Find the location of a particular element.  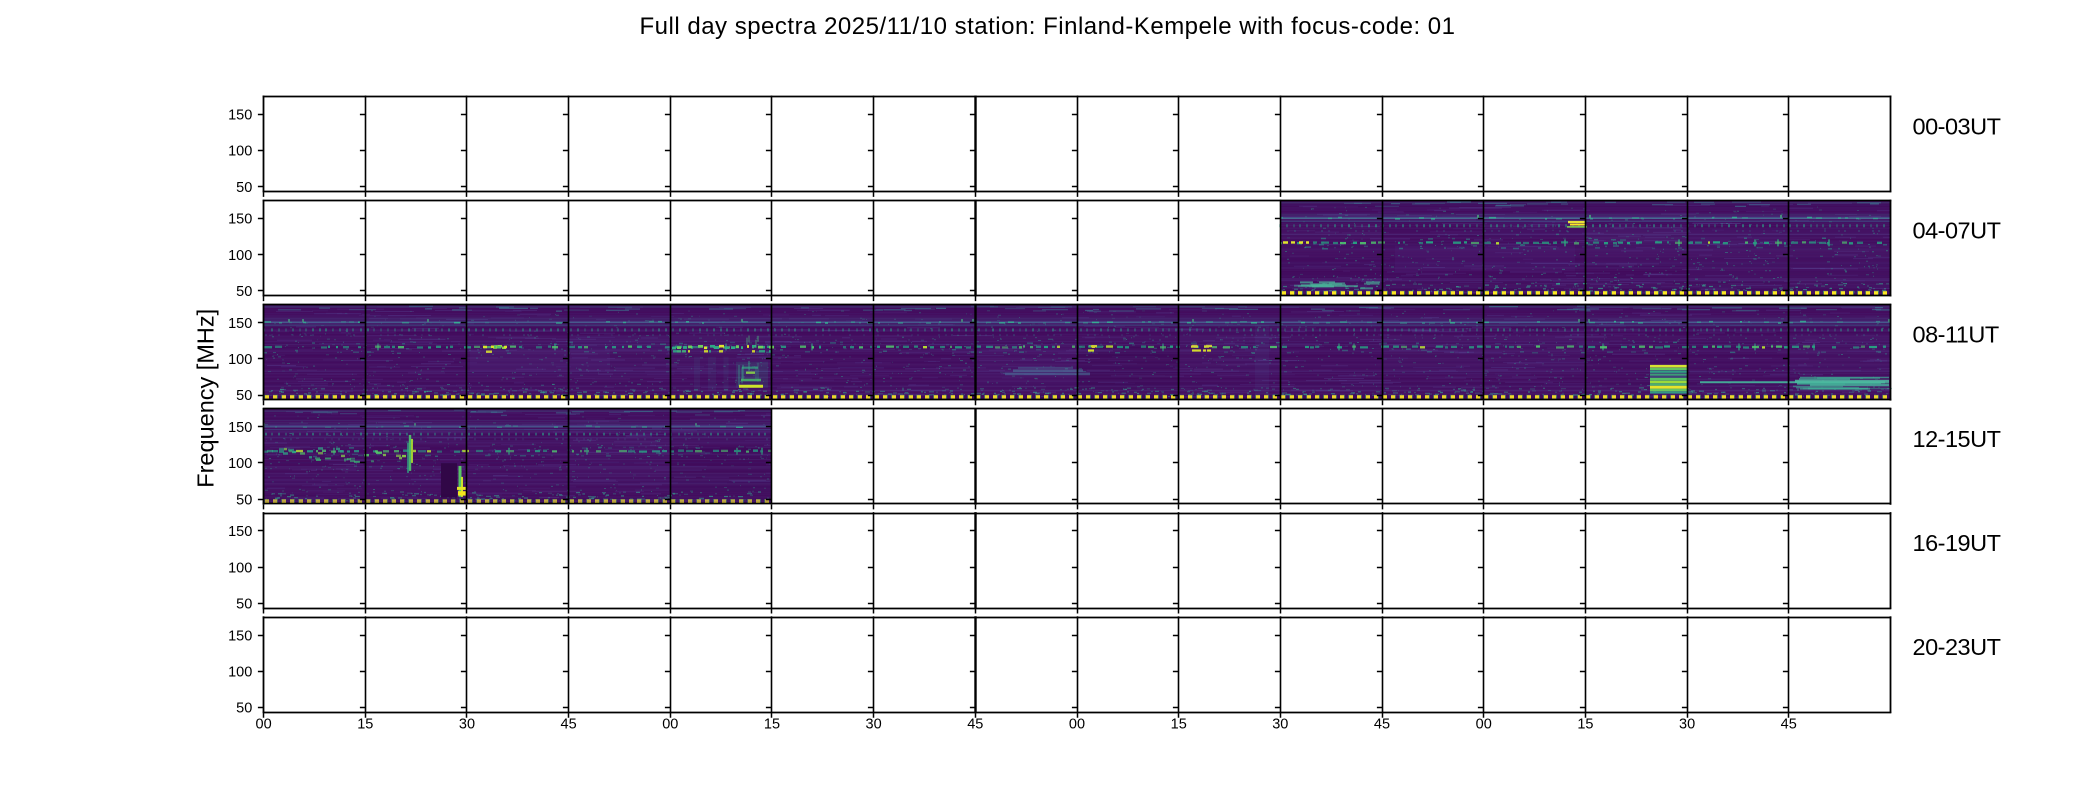

svg-text: 16-19UT is located at coordinates (1957, 543).